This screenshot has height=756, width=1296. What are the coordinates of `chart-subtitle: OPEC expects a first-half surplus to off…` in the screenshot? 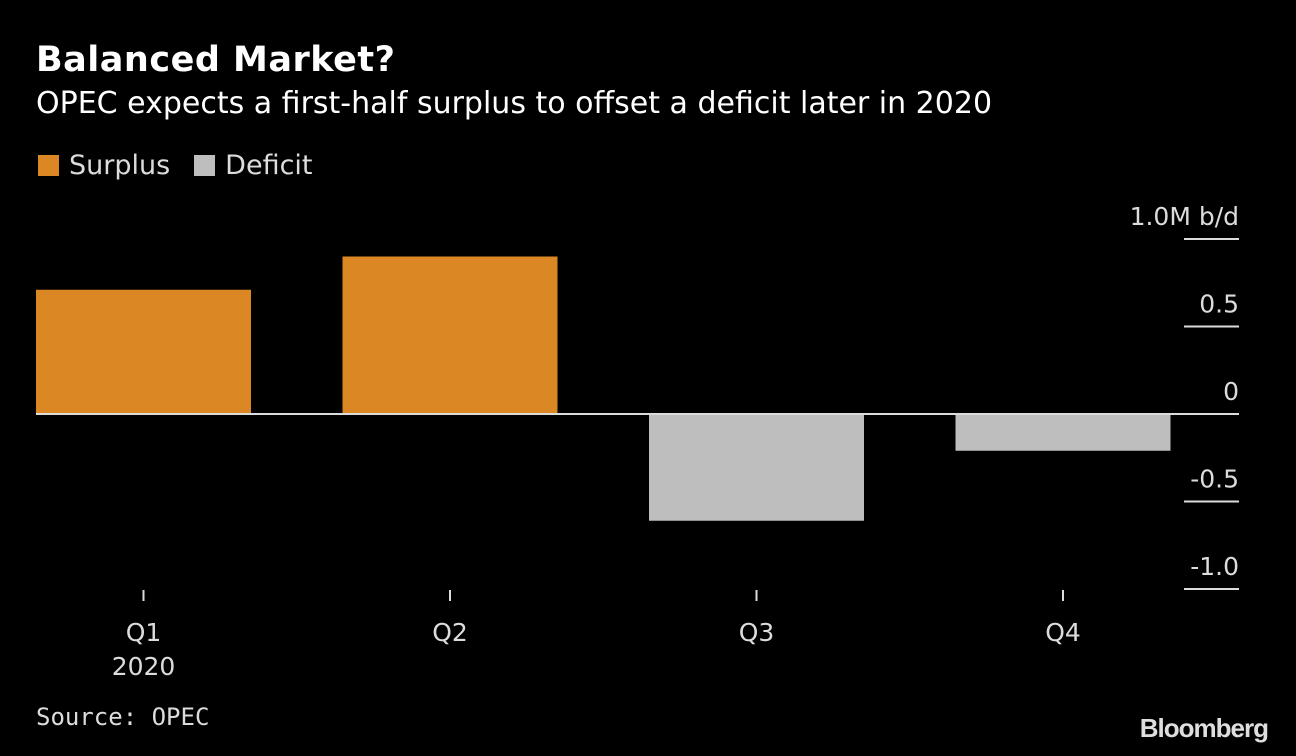 It's located at (514, 103).